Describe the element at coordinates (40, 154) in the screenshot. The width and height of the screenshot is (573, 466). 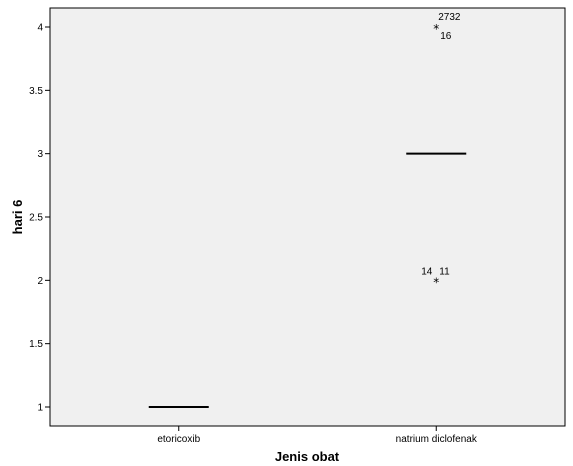
I see `y-tick-label: 3` at that location.